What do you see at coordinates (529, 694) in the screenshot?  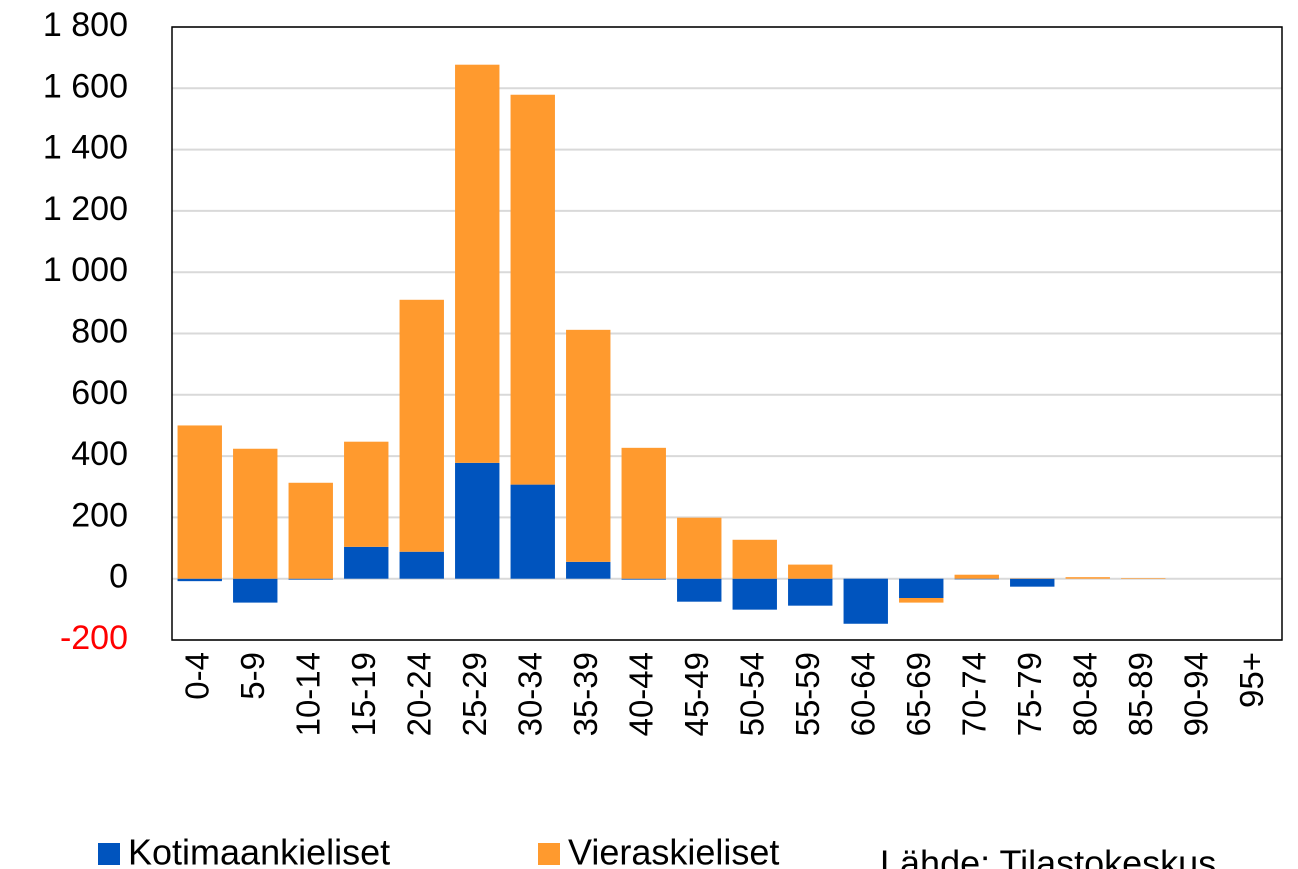 I see `x-tick-label: 30-34` at bounding box center [529, 694].